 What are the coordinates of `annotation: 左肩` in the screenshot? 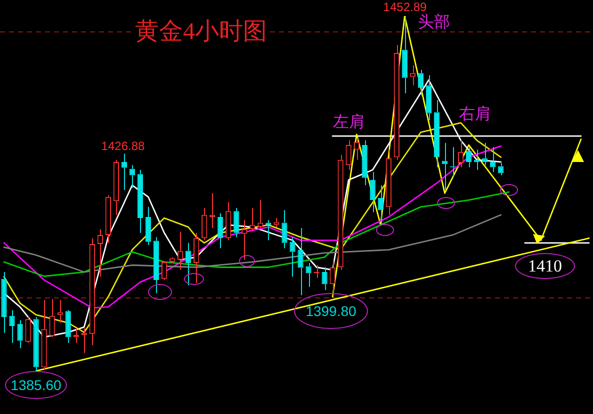 It's located at (349, 122).